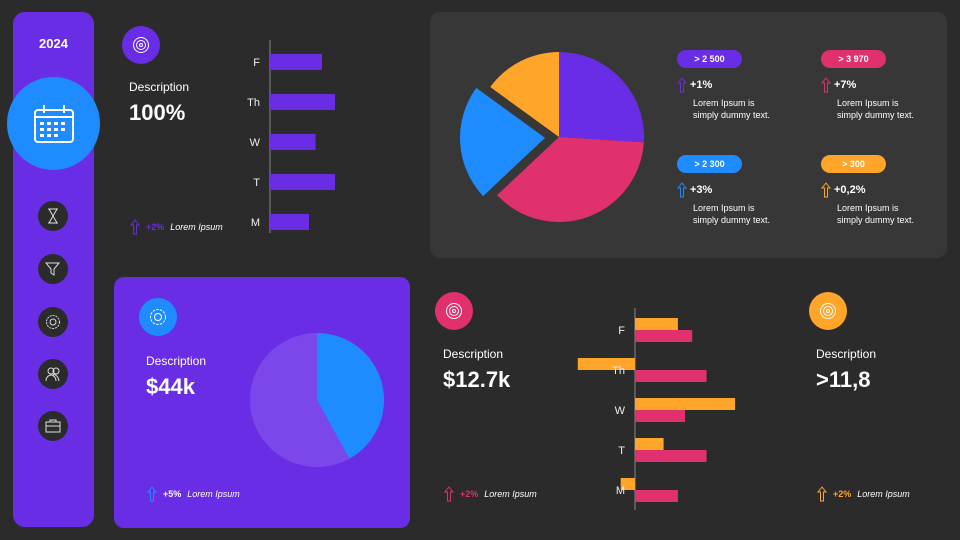  I want to click on users-icon, so click(52, 374).